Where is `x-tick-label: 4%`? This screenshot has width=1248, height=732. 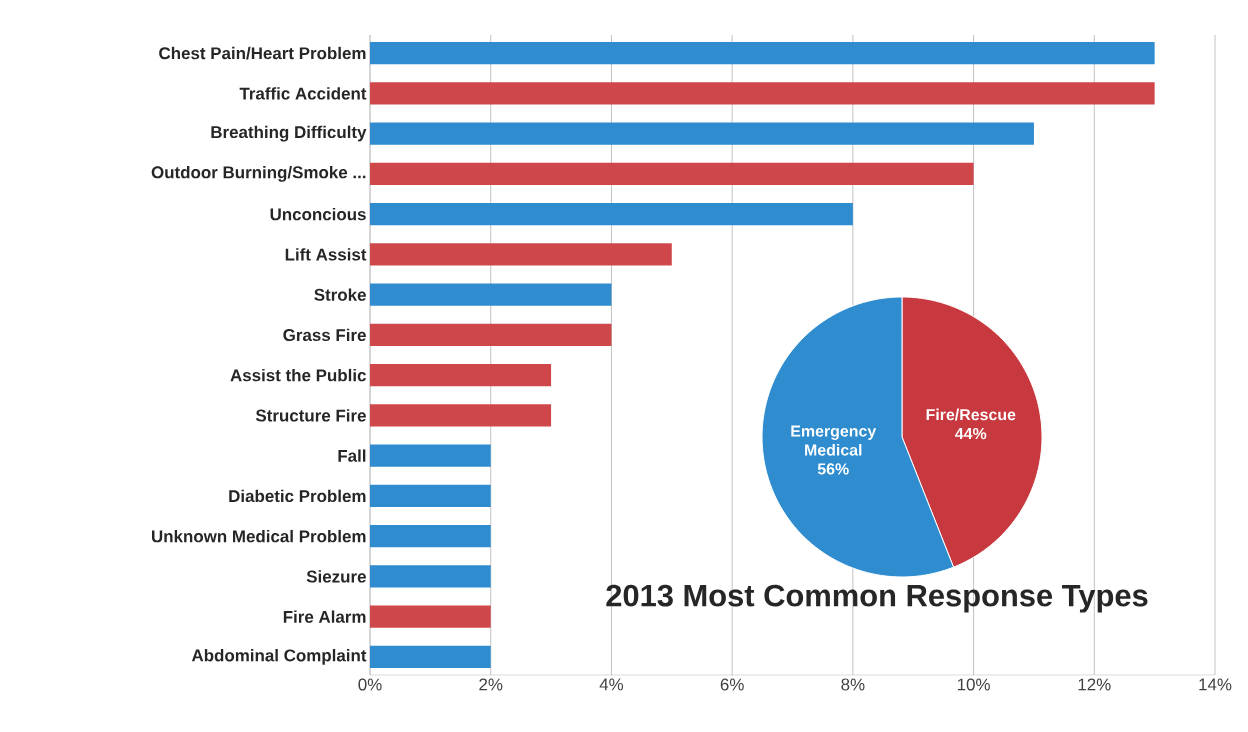 x-tick-label: 4% is located at coordinates (611, 684).